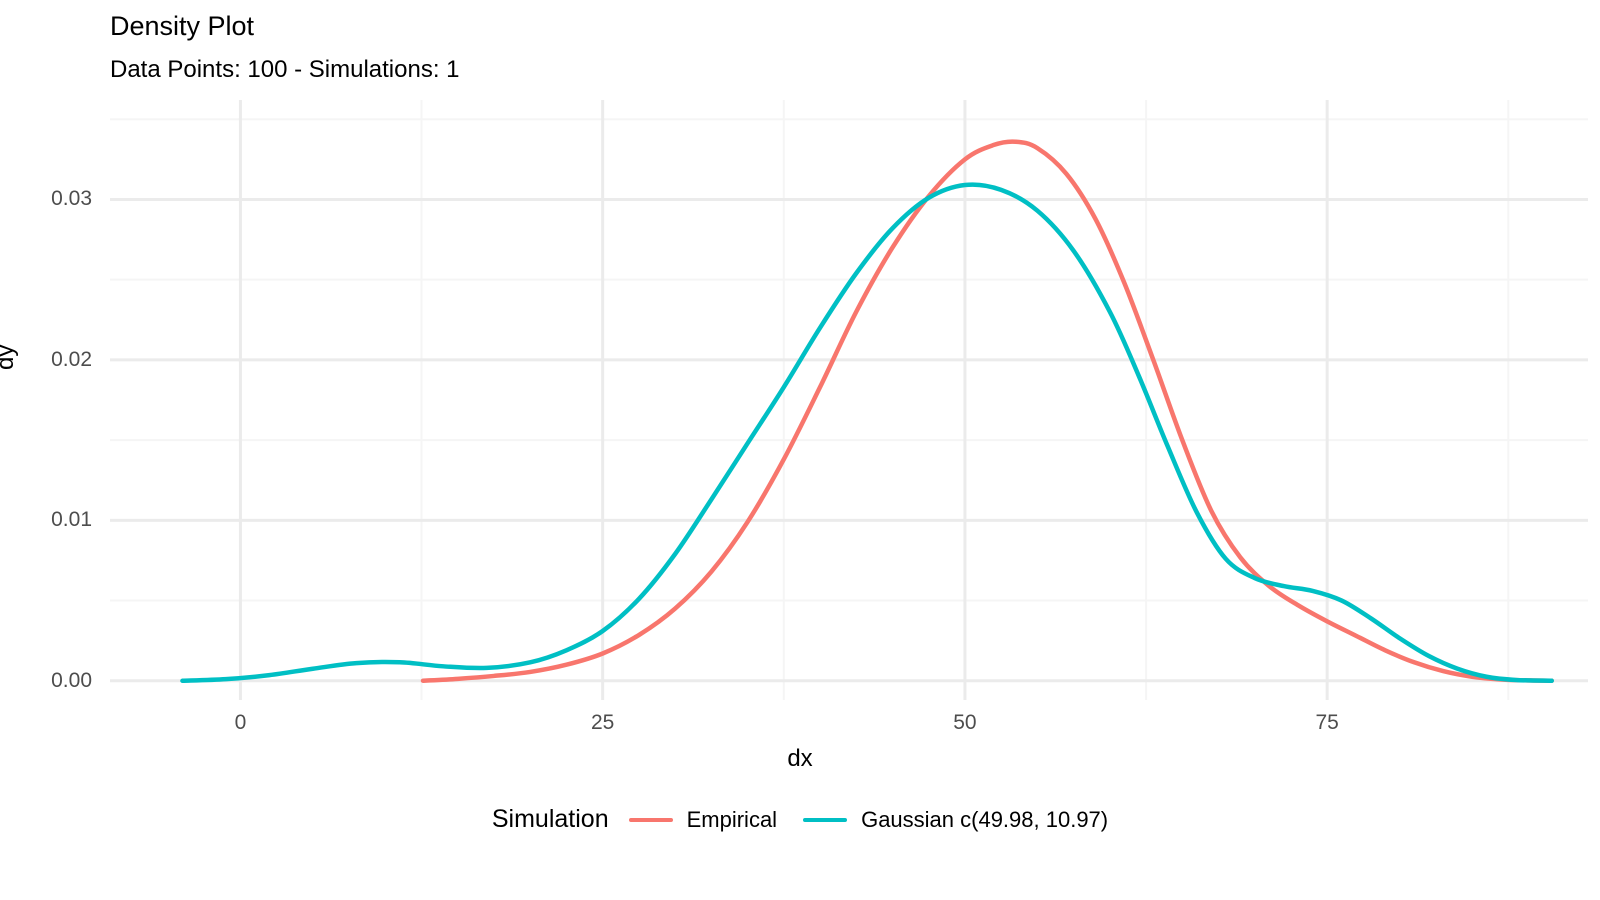 This screenshot has height=900, width=1600. I want to click on legend-title: Simulation, so click(550, 819).